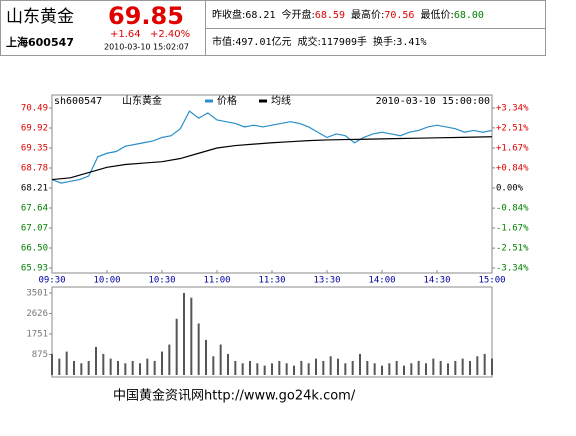 This screenshot has height=436, width=576. What do you see at coordinates (170, 34) in the screenshot?
I see `change-pct: +2.40%` at bounding box center [170, 34].